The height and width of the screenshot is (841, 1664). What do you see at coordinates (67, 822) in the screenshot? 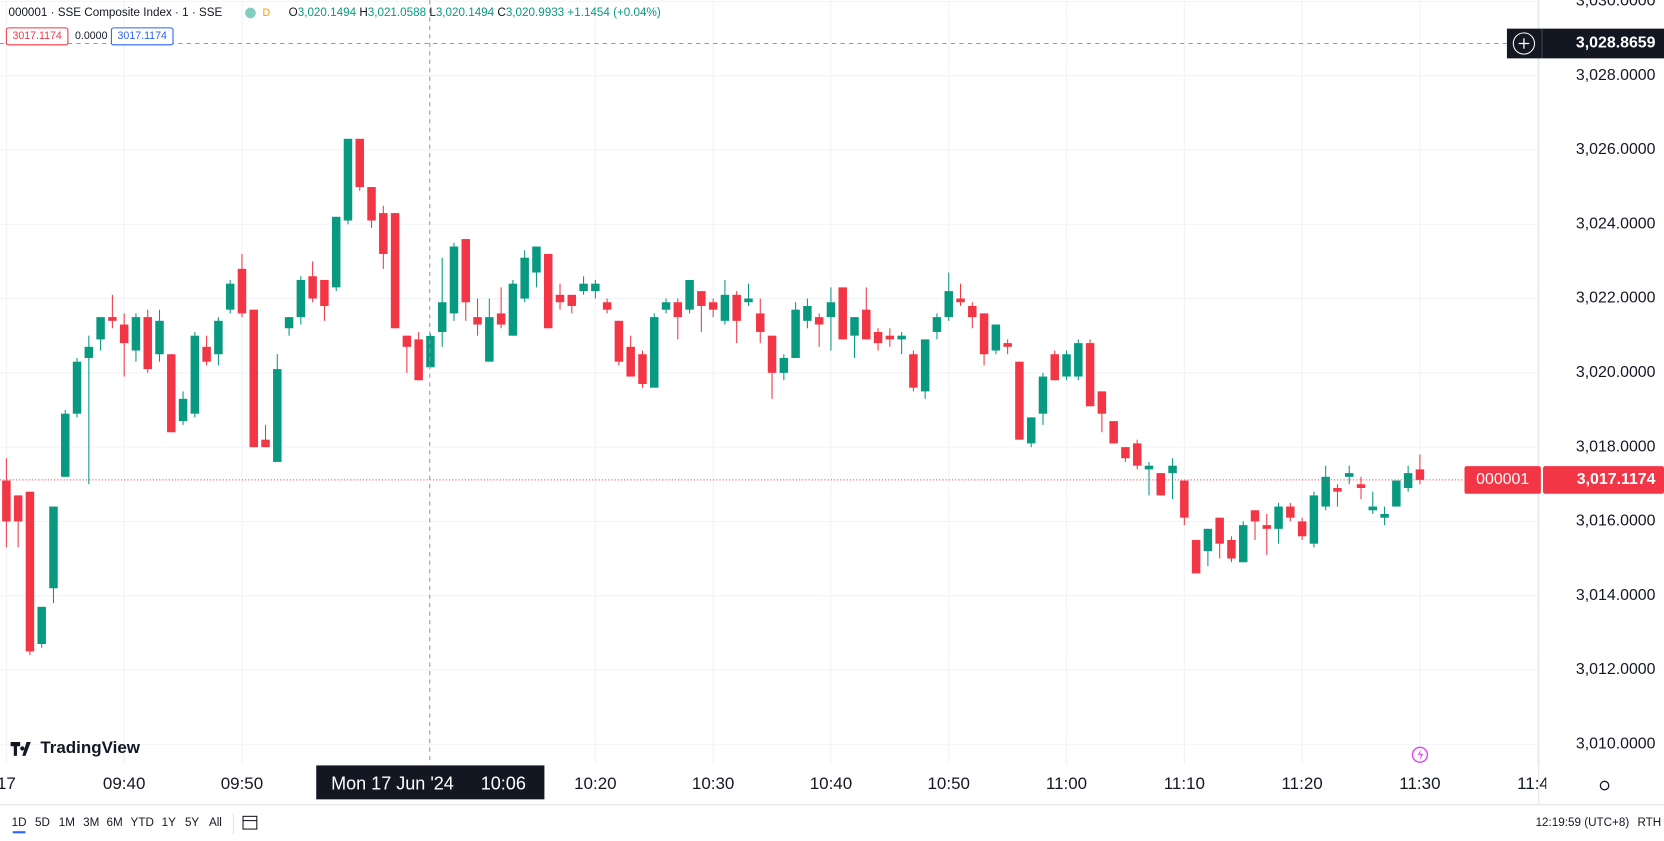
I see `range-button: 1M` at bounding box center [67, 822].